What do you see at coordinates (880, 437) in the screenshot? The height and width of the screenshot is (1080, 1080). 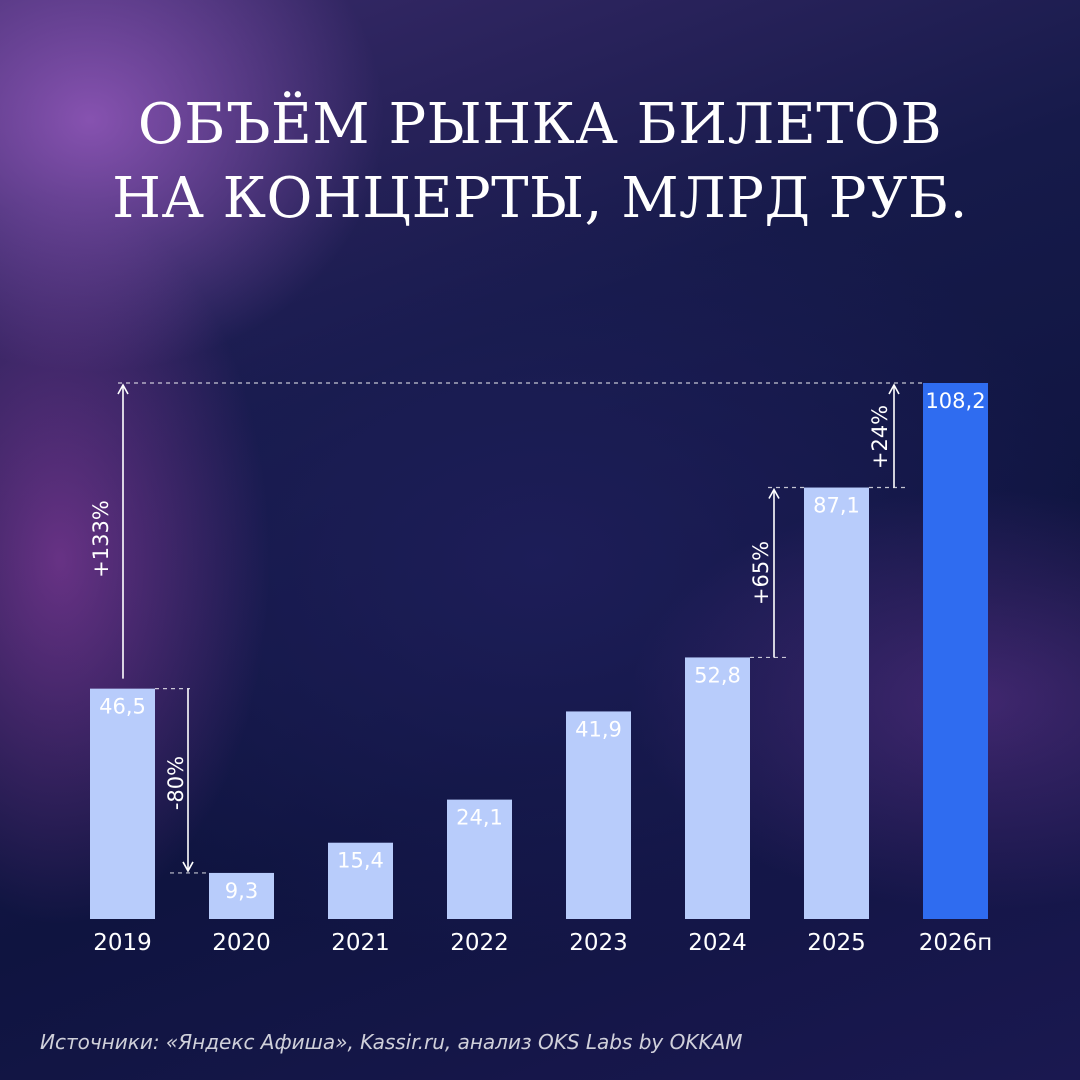 I see `change-label-24: +24%` at bounding box center [880, 437].